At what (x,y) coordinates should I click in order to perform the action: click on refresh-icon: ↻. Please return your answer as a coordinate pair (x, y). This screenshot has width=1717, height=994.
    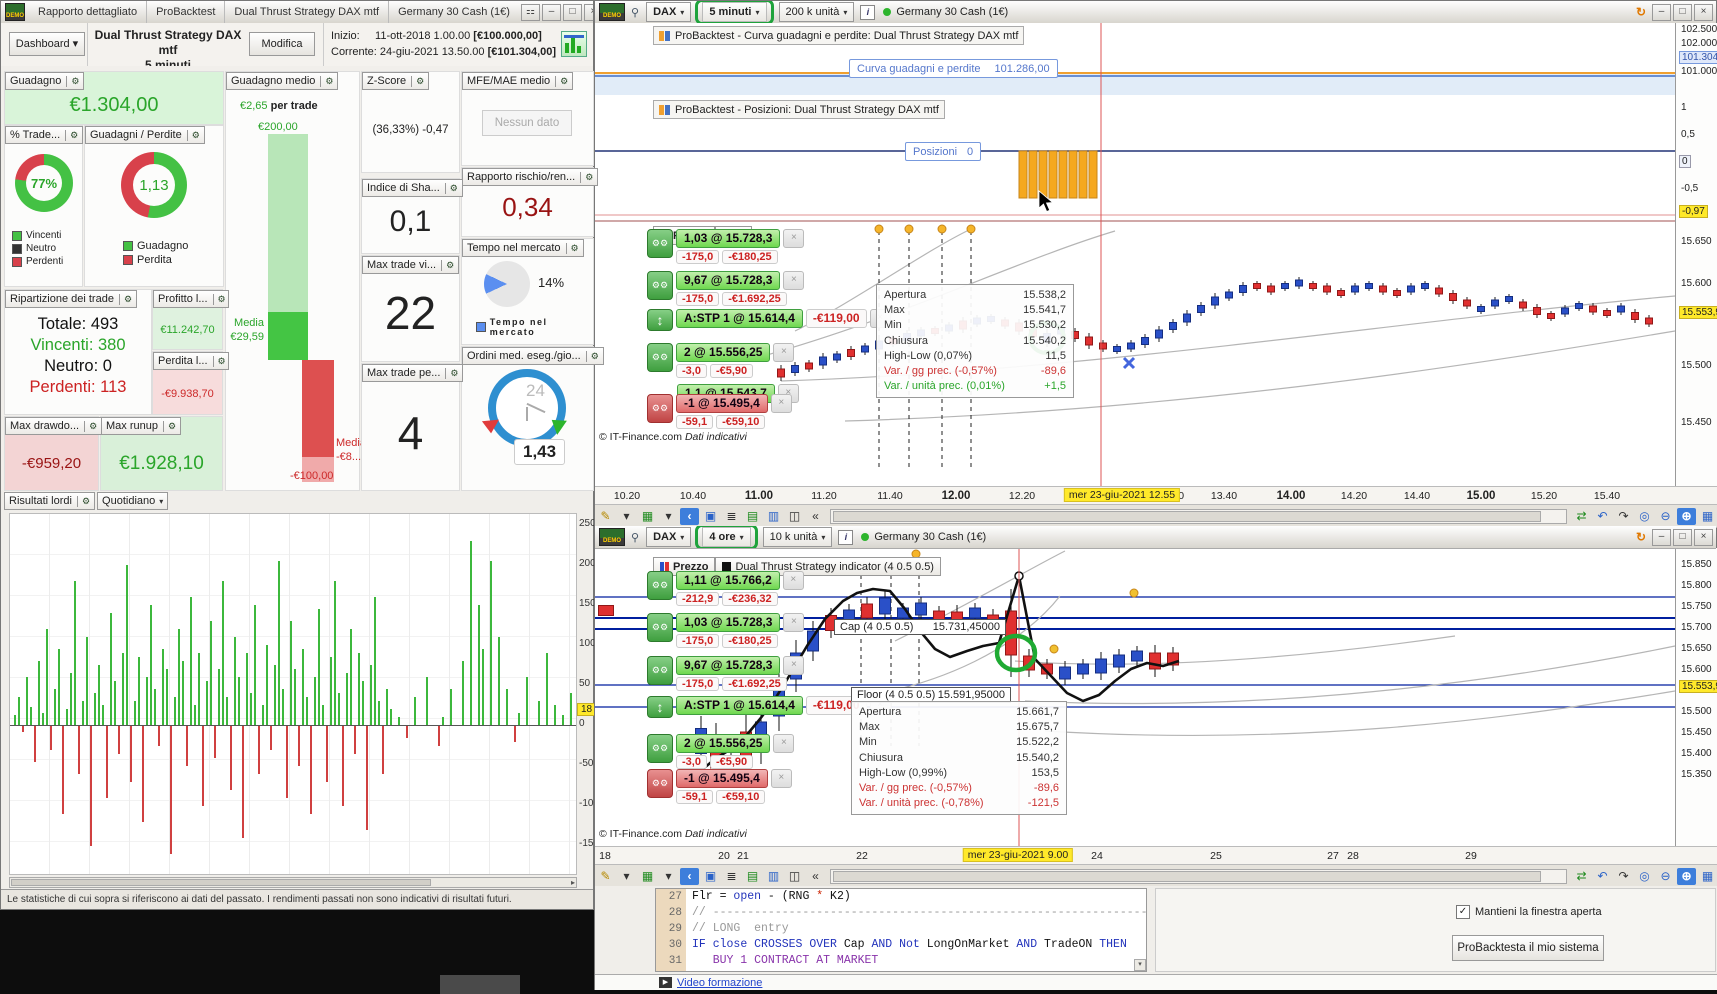
    Looking at the image, I should click on (1640, 537).